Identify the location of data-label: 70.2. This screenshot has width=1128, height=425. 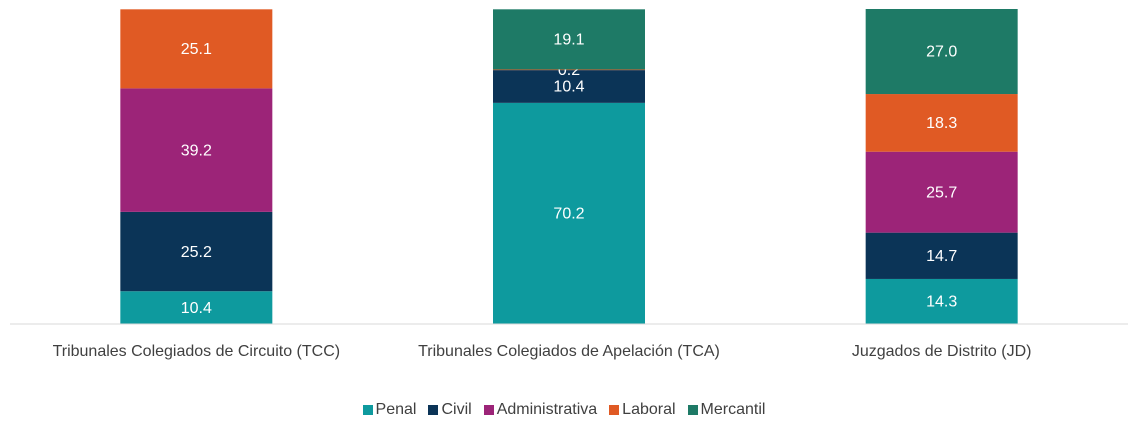
(568, 214).